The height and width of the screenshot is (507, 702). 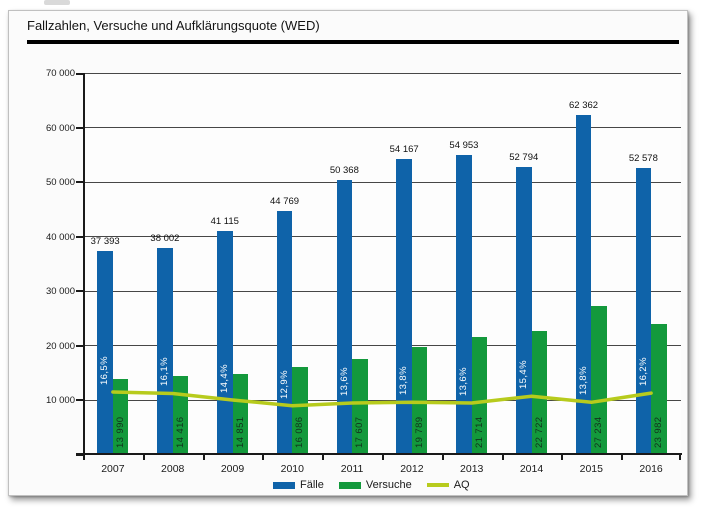 What do you see at coordinates (105, 370) in the screenshot?
I see `aq-percent-label: 16,5%` at bounding box center [105, 370].